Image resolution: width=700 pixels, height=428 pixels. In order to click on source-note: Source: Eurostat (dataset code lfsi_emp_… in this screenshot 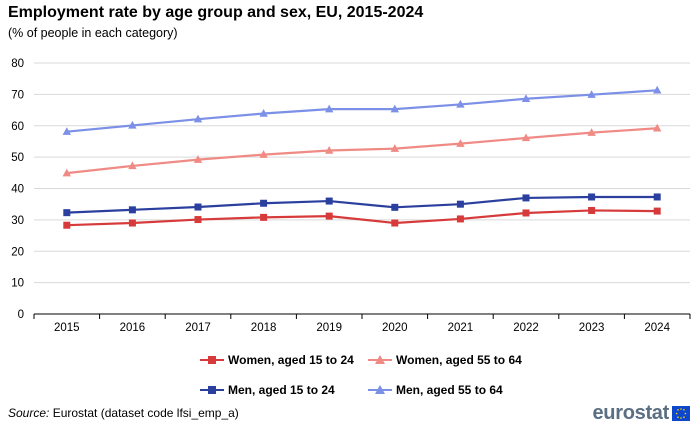, I will do `click(123, 413)`.